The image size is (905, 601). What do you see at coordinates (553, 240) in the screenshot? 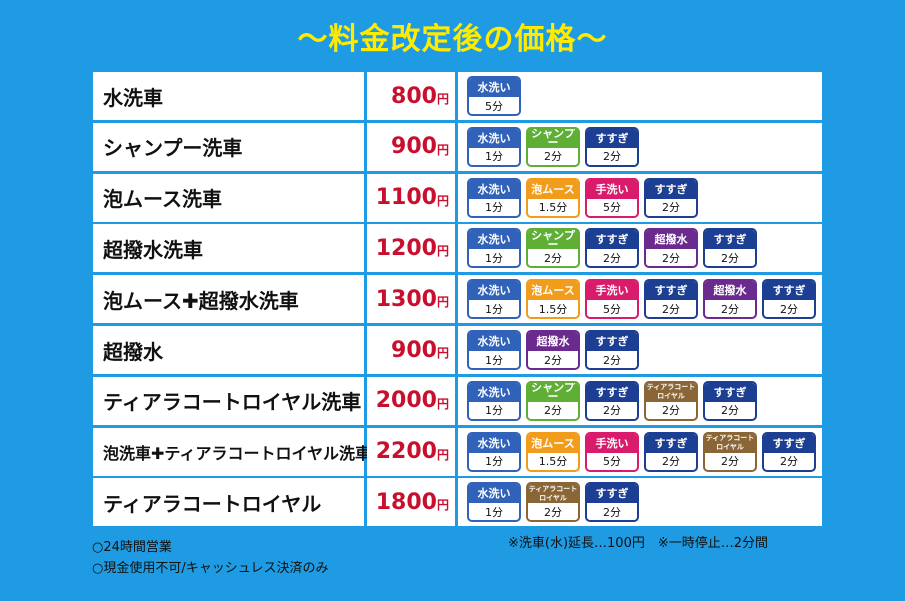
I see `step-label: シャンプー` at bounding box center [553, 240].